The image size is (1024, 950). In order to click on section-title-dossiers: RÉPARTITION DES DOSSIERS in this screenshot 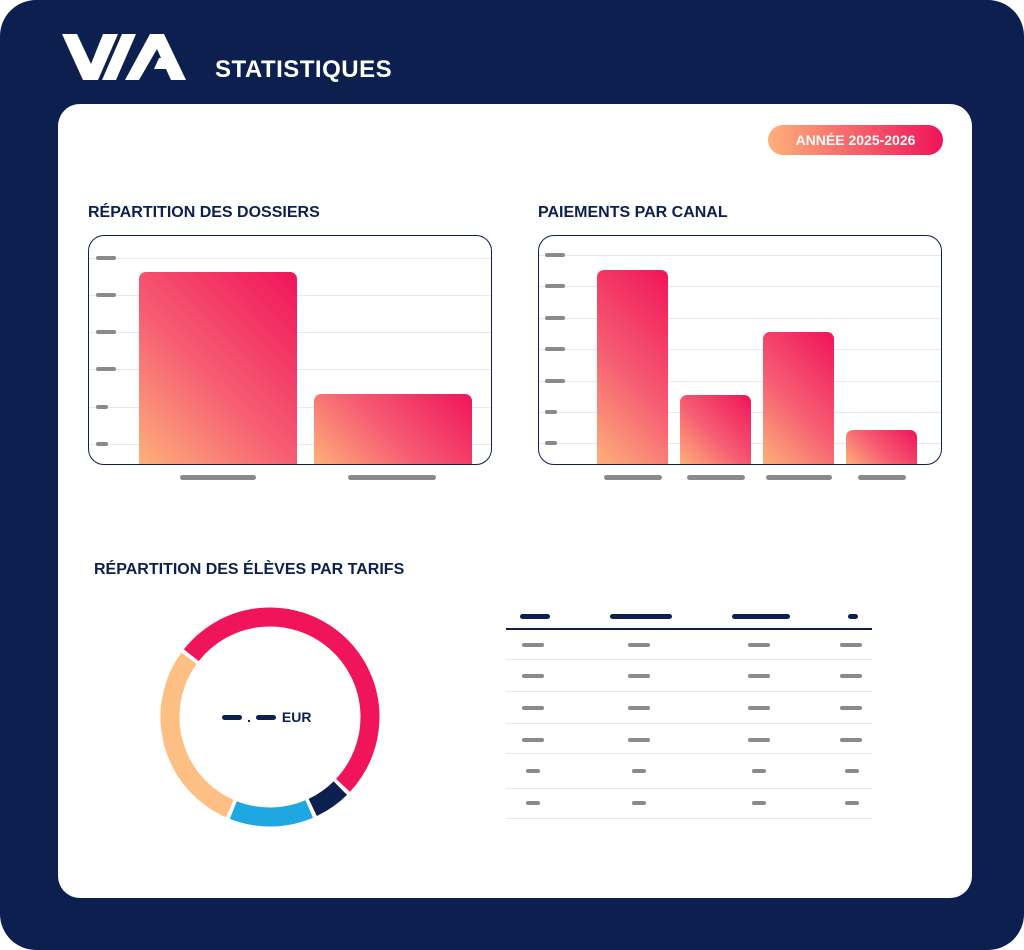, I will do `click(204, 212)`.